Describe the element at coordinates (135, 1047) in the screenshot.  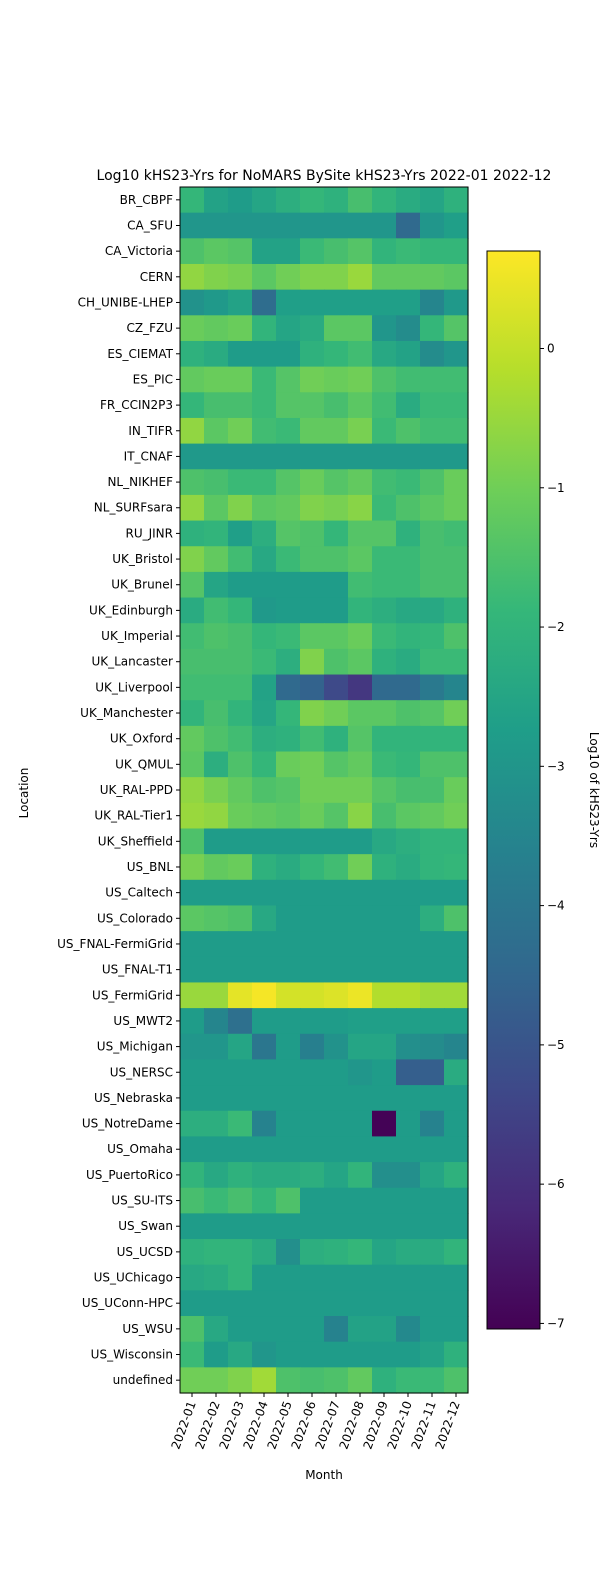
I see `y-tick-label: US_Michigan` at that location.